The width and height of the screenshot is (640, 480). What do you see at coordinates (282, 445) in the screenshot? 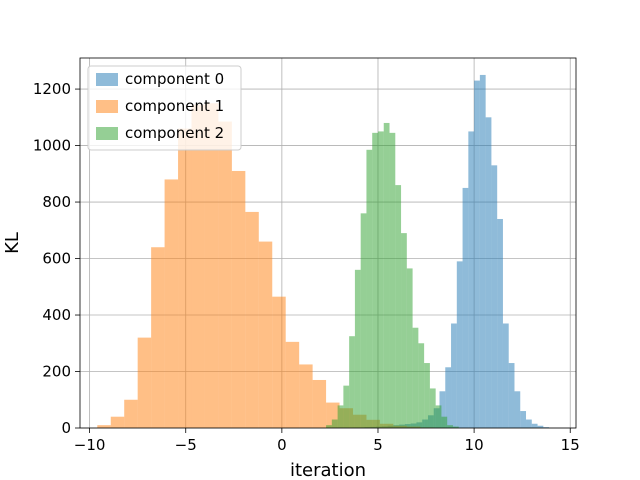
I see `x-tick-label: 0` at bounding box center [282, 445].